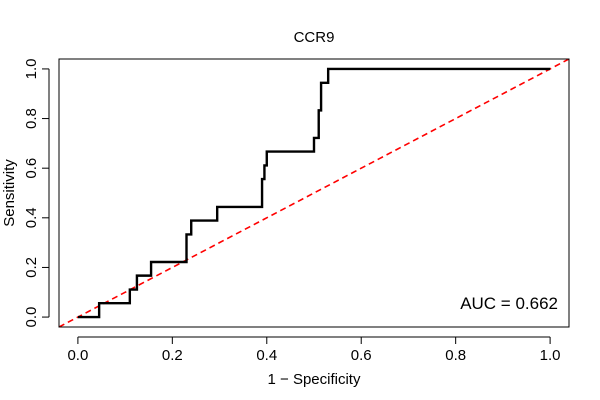 The width and height of the screenshot is (600, 400). What do you see at coordinates (172, 355) in the screenshot?
I see `x-tick-label: 0.2` at bounding box center [172, 355].